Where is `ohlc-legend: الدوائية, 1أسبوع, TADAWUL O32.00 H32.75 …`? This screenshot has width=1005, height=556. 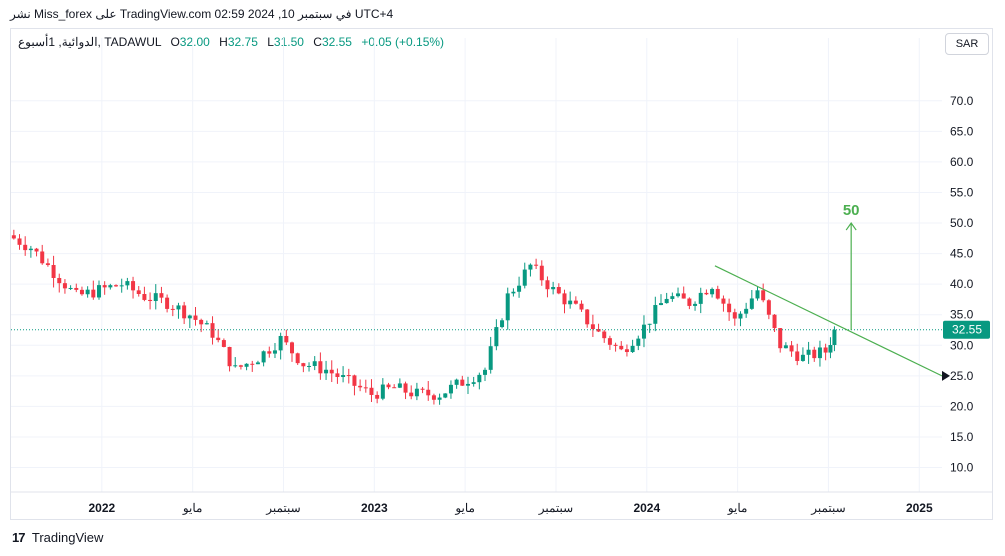
ohlc-legend: الدوائية, 1أسبوع, TADAWUL O32.00 H32.75 … is located at coordinates (231, 42).